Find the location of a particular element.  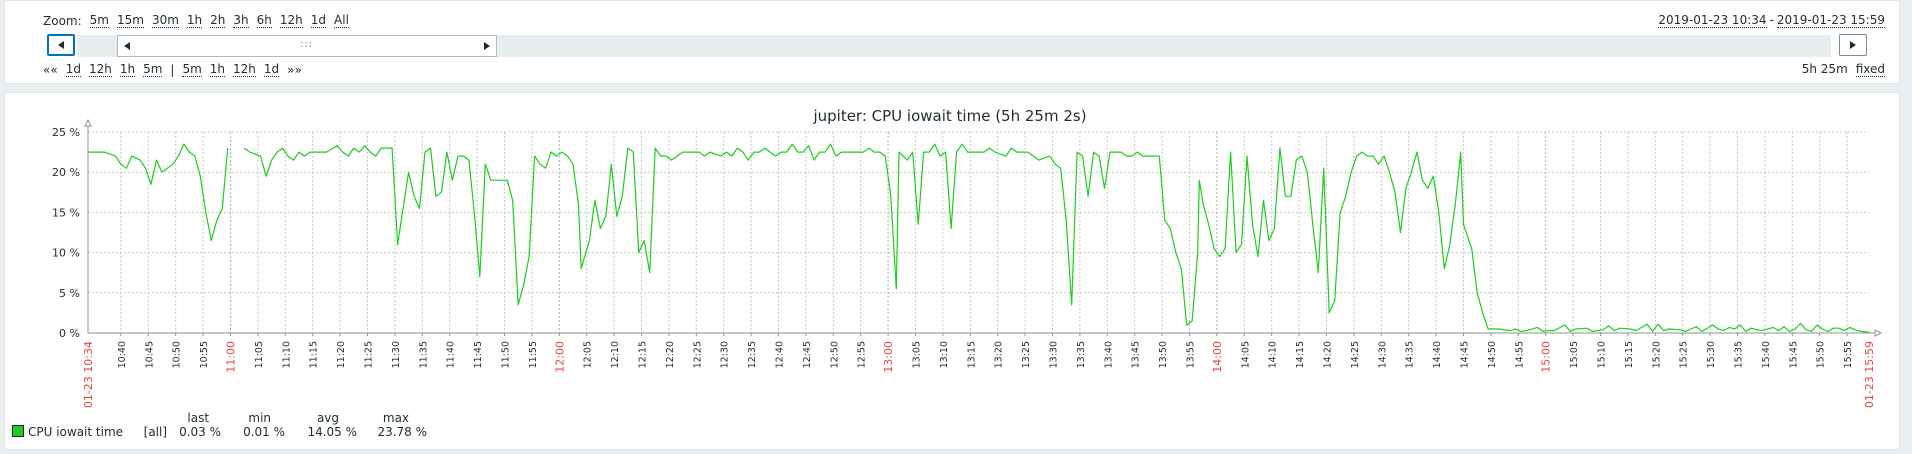

x-tick-label: 15:40 is located at coordinates (1766, 354).